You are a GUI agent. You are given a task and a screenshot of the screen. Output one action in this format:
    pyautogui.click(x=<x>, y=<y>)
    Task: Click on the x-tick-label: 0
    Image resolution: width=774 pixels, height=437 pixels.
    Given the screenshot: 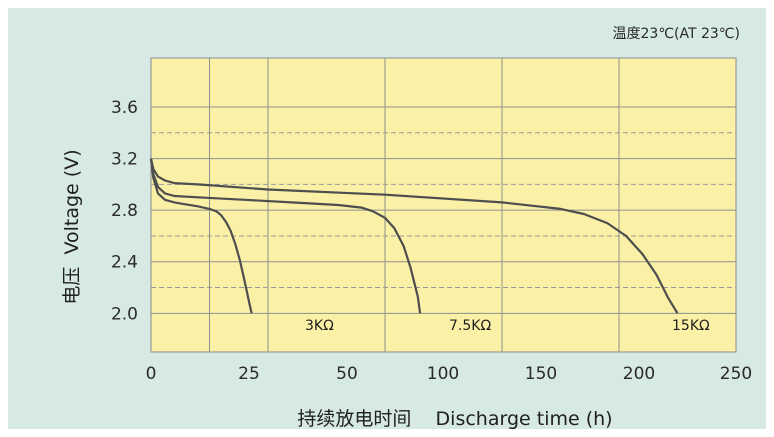 What is the action you would take?
    pyautogui.click(x=151, y=374)
    